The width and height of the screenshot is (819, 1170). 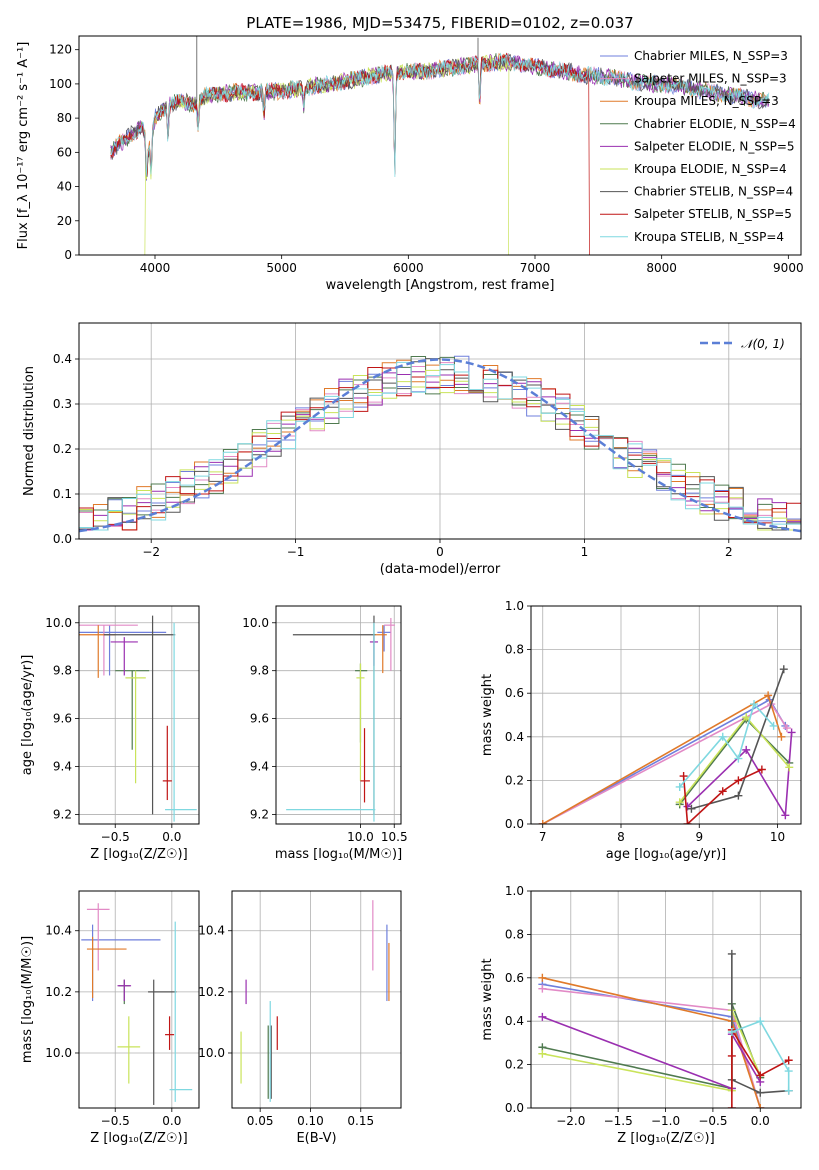 What do you see at coordinates (310, 1121) in the screenshot?
I see `x-tick-label: 0.10` at bounding box center [310, 1121].